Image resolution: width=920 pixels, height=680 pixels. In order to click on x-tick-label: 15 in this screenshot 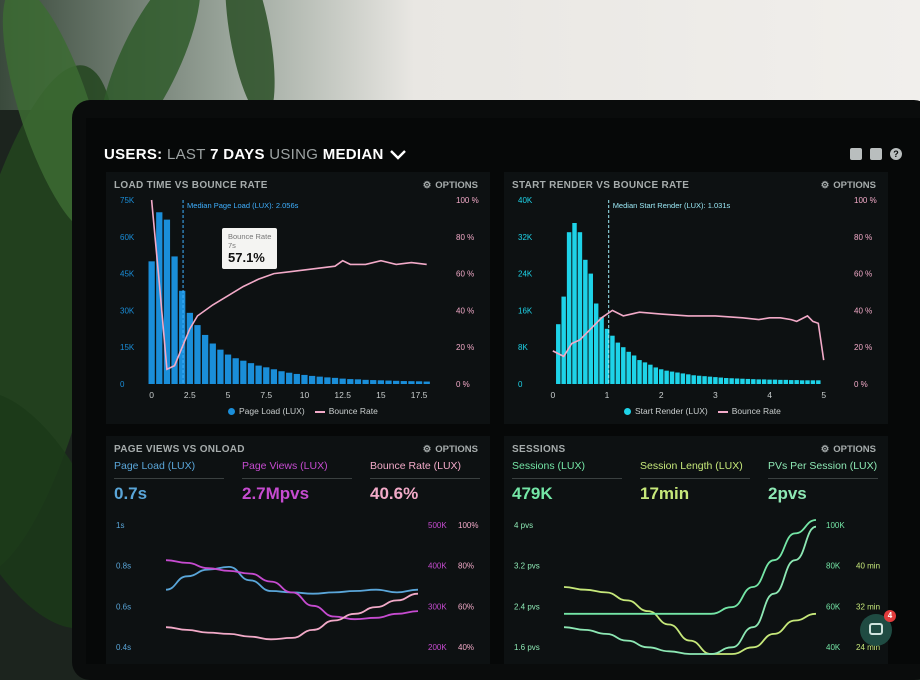, I will do `click(381, 395)`.